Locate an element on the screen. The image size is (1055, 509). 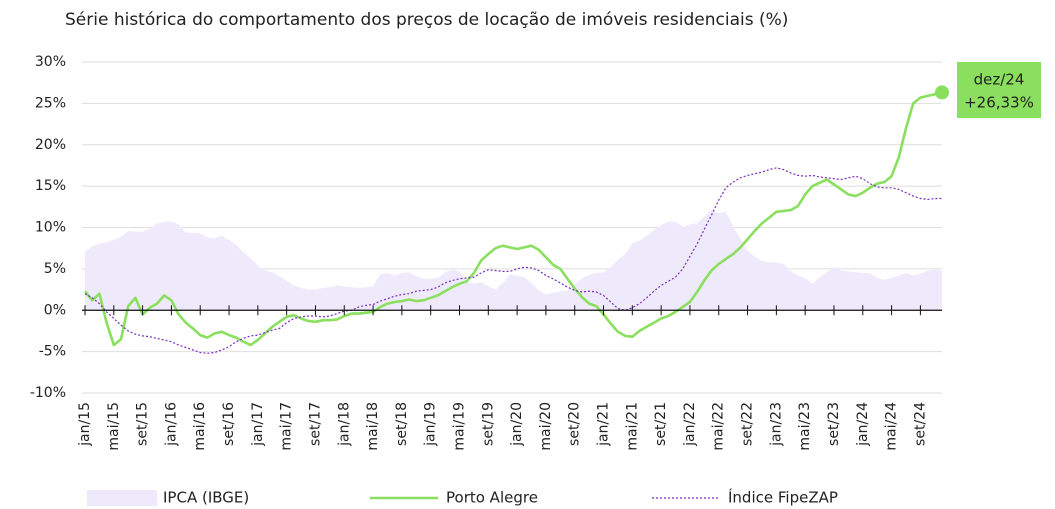
end-point is located at coordinates (942, 92).